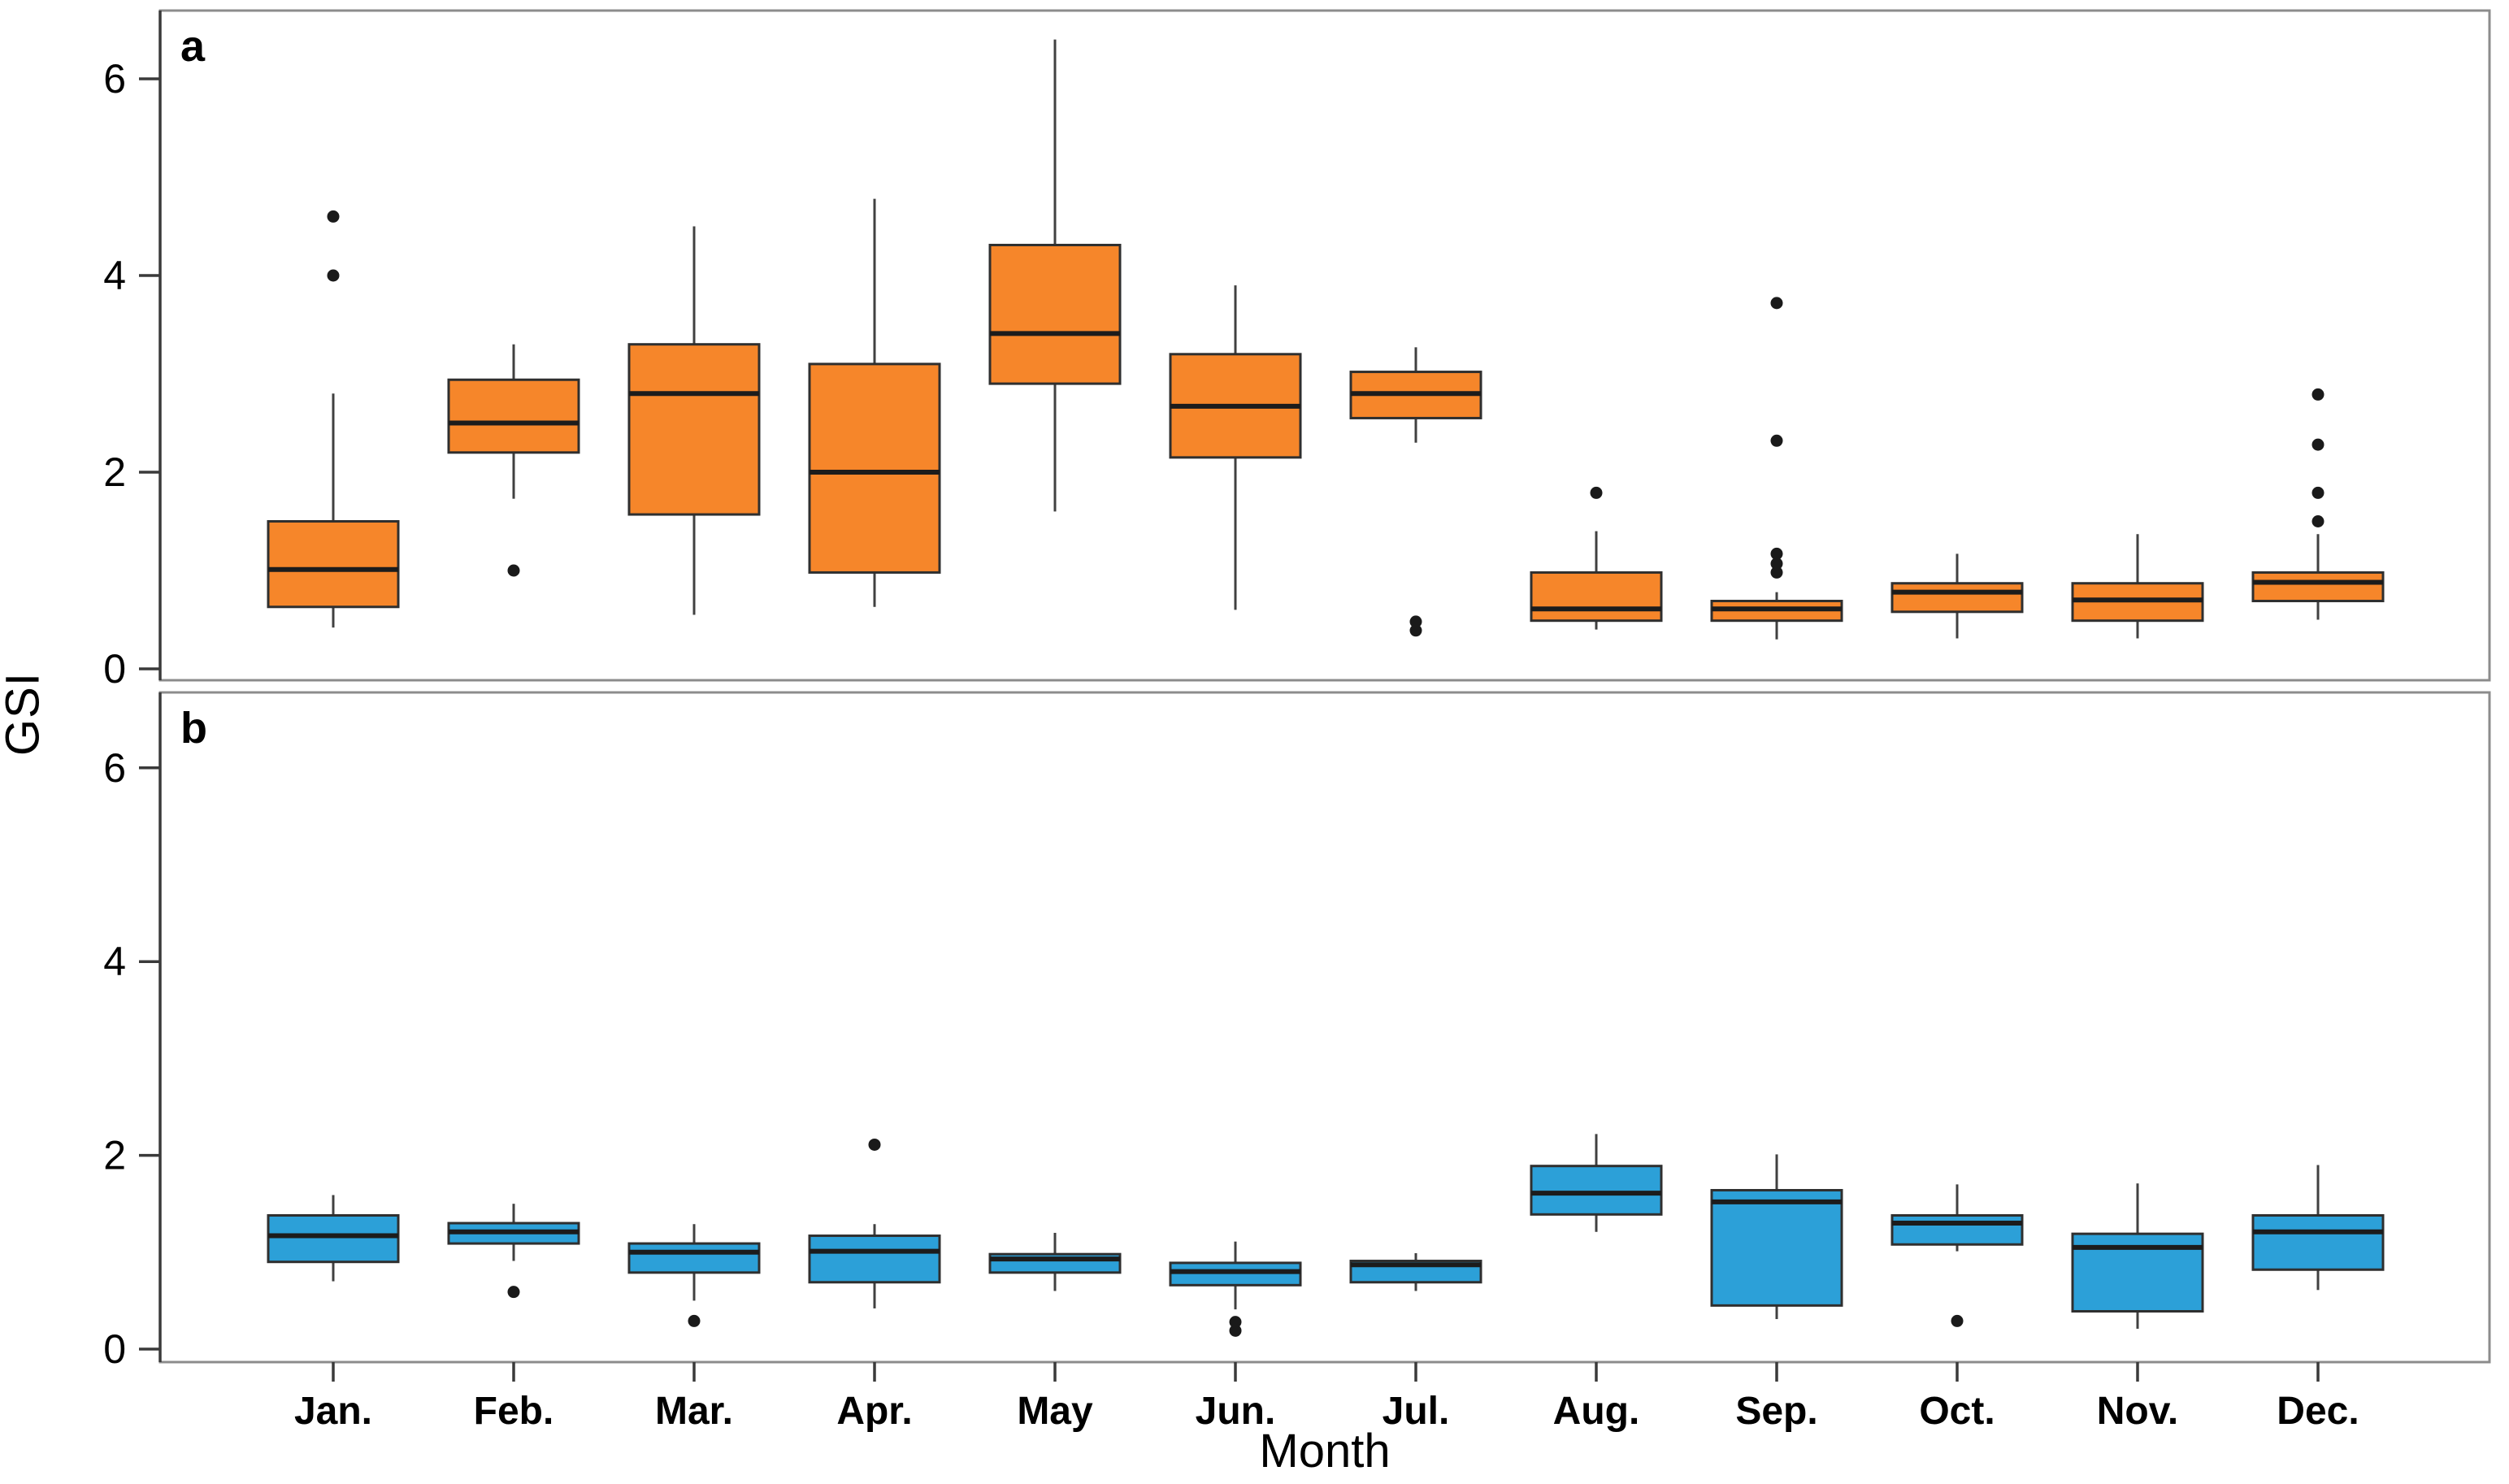 This screenshot has width=2509, height=1484. I want to click on box-a-mar, so click(694, 420).